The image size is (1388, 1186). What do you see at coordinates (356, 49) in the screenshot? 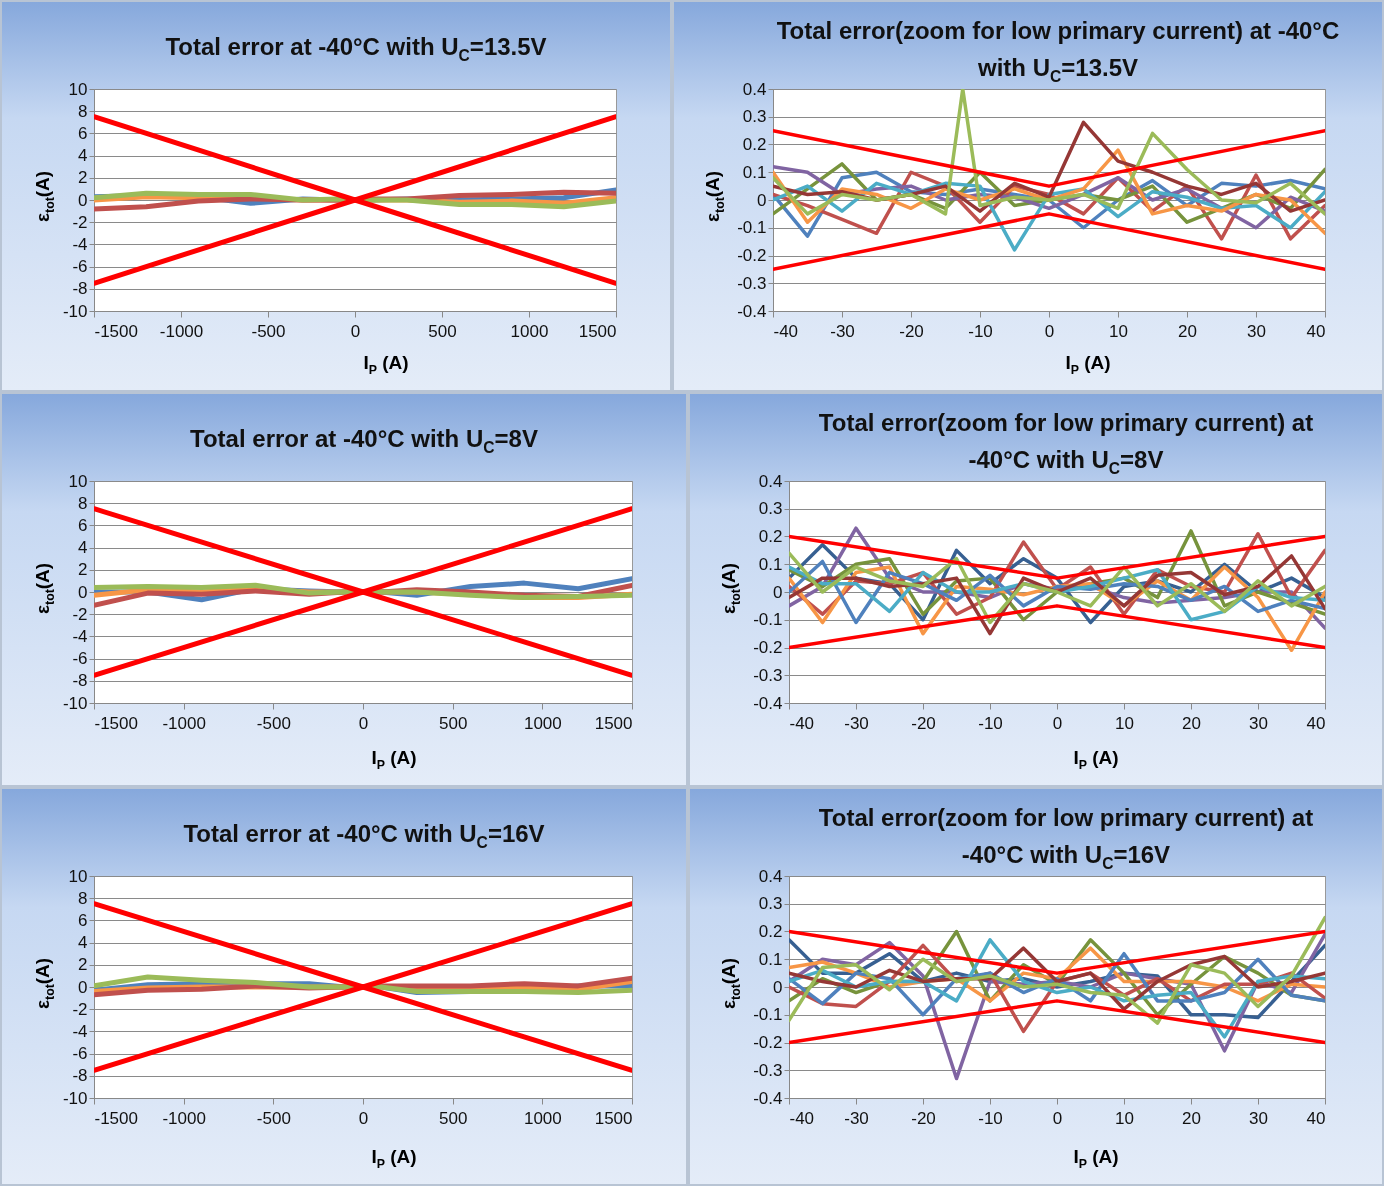
I see `chart-title: Total error at -40°C with U$_{C}$=13.5V` at bounding box center [356, 49].